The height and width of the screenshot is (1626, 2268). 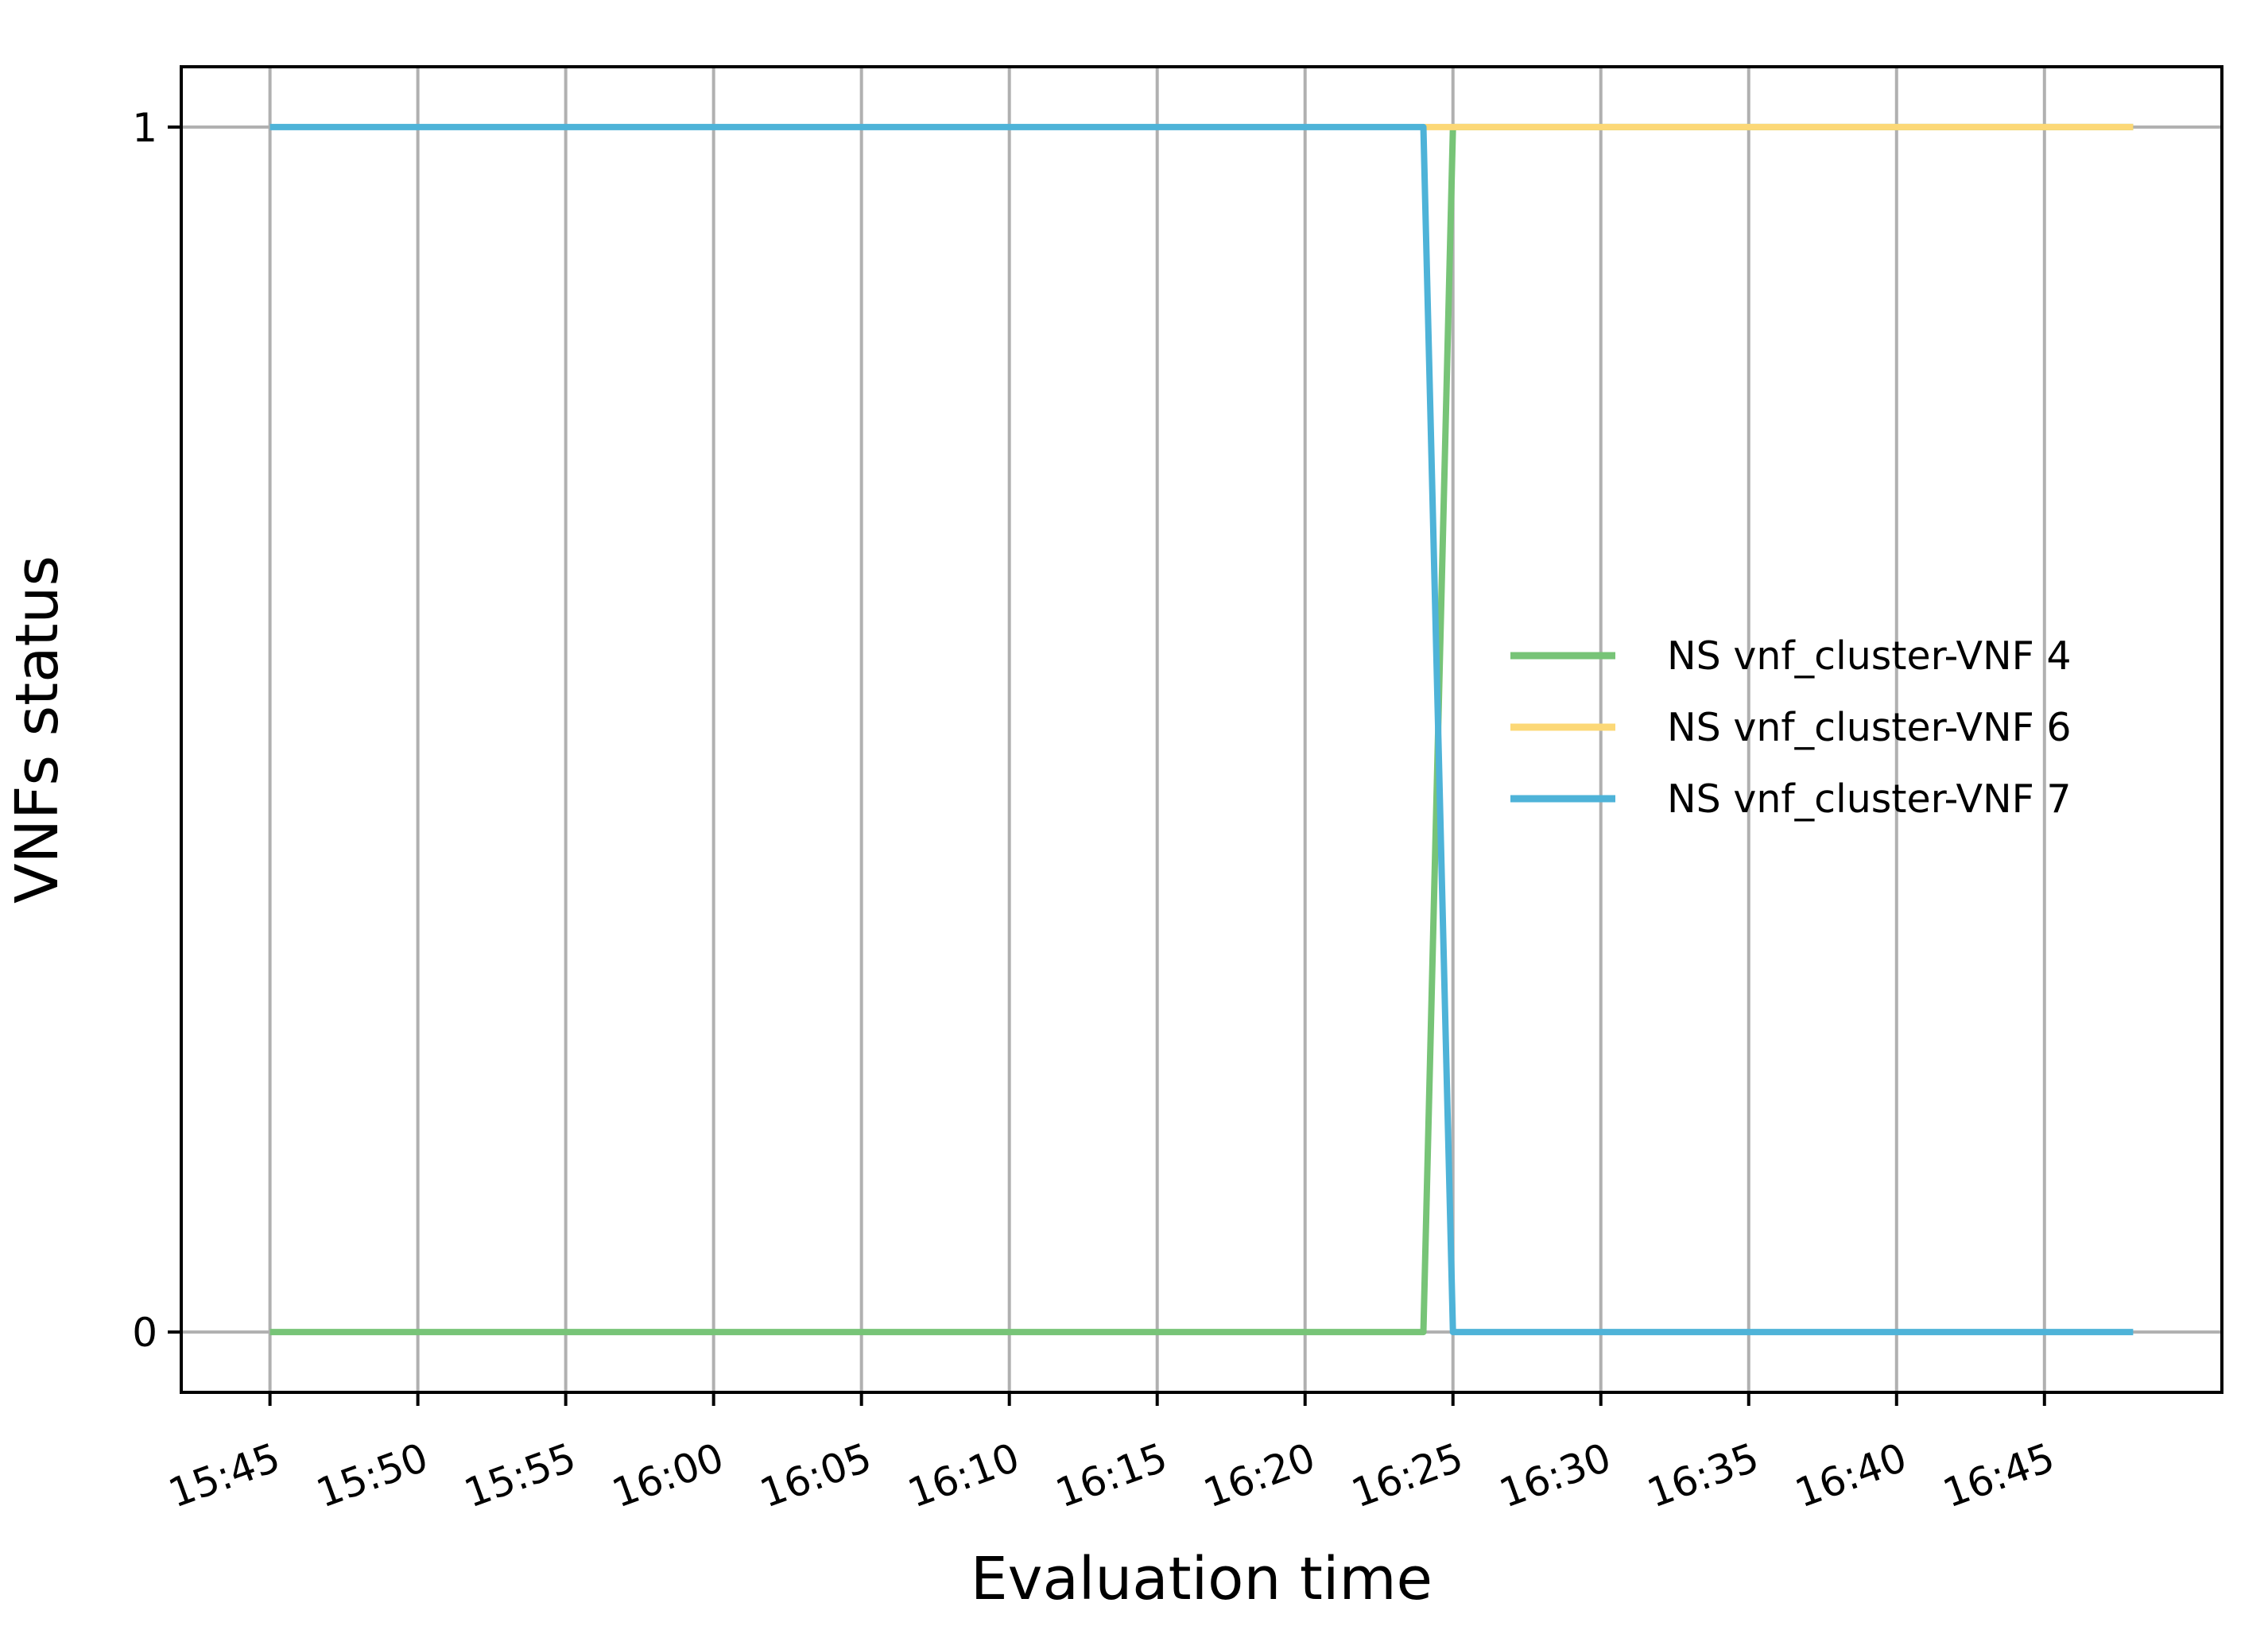 I want to click on x-axis-title: Evaluation time, so click(x=1202, y=1579).